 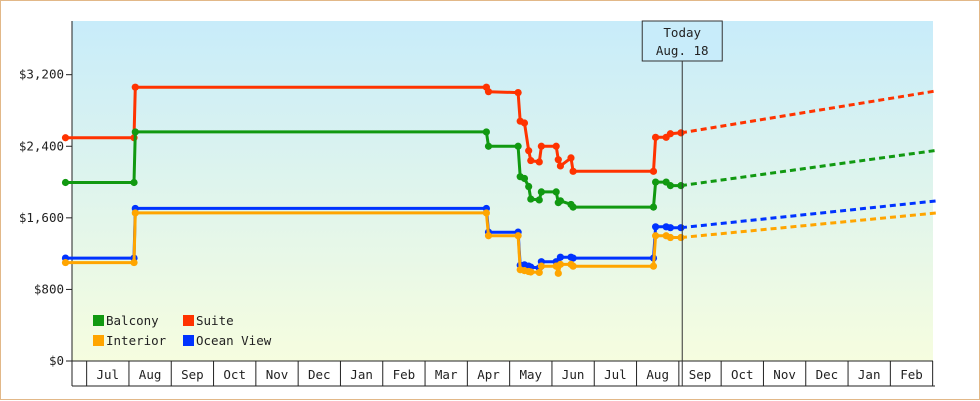 I want to click on y-axis: $0 $800 $1,600 $2,400 $3,200, so click(x=46, y=203).